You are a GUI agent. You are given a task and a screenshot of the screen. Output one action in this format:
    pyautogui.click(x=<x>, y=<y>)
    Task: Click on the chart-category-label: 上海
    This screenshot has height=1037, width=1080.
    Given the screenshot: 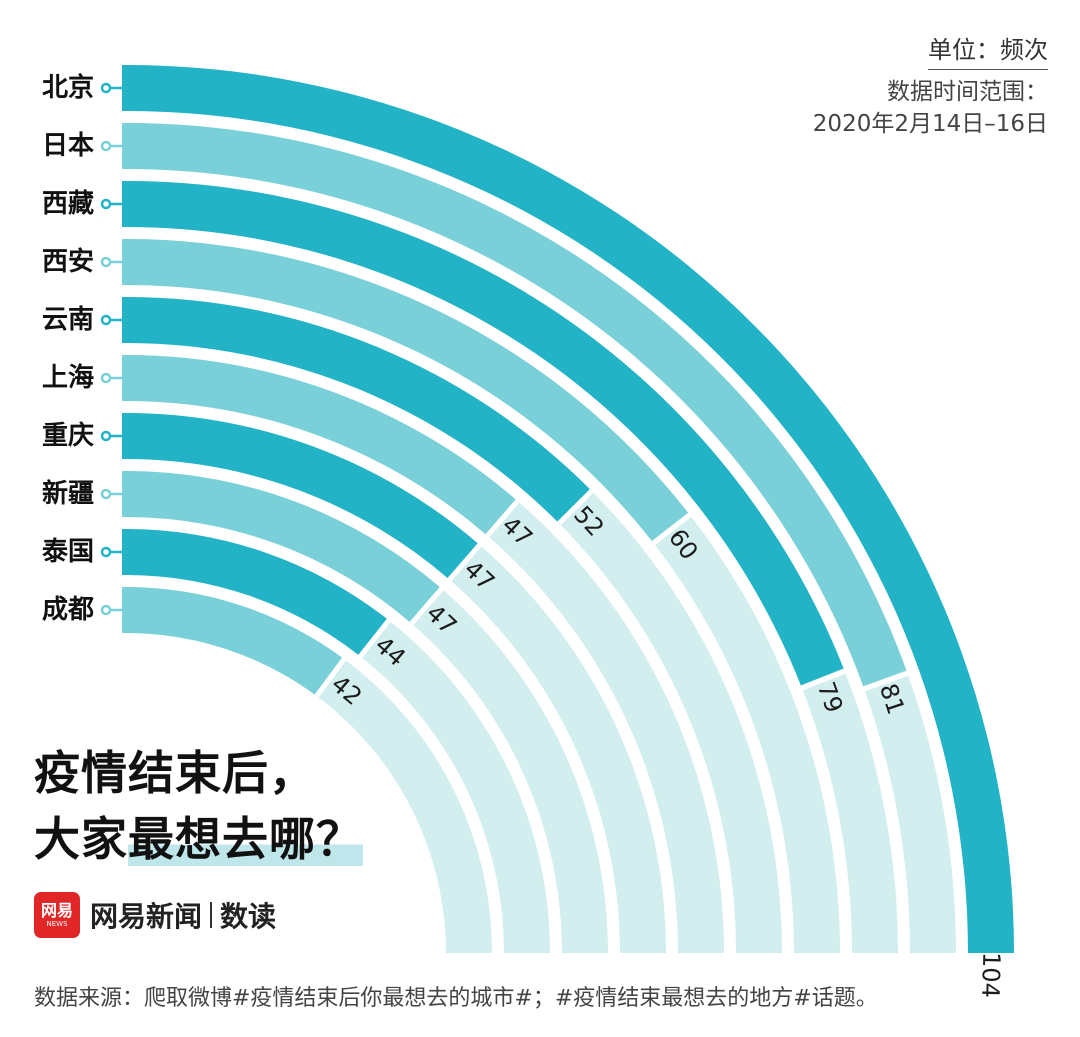 What is the action you would take?
    pyautogui.click(x=68, y=378)
    